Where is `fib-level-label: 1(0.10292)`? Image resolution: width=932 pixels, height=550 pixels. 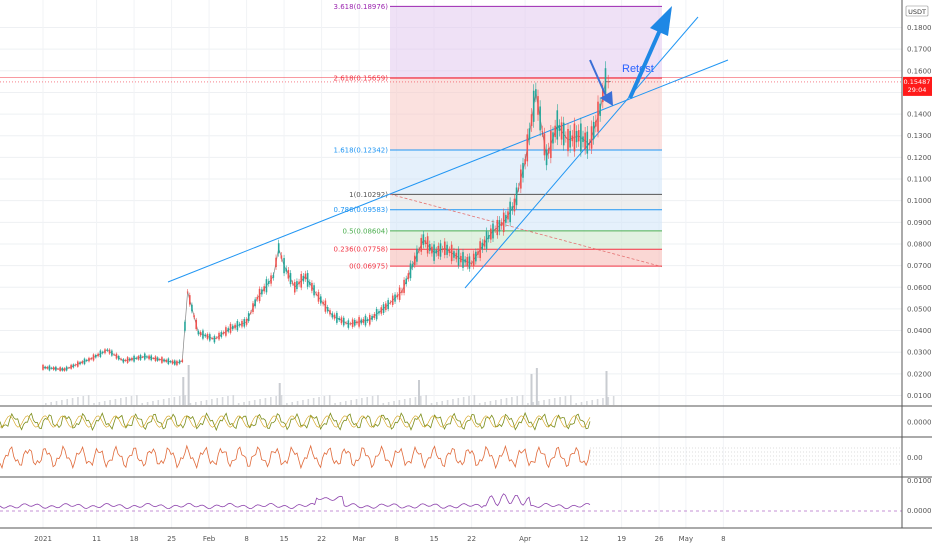
fib-level-label: 1(0.10292) is located at coordinates (368, 195).